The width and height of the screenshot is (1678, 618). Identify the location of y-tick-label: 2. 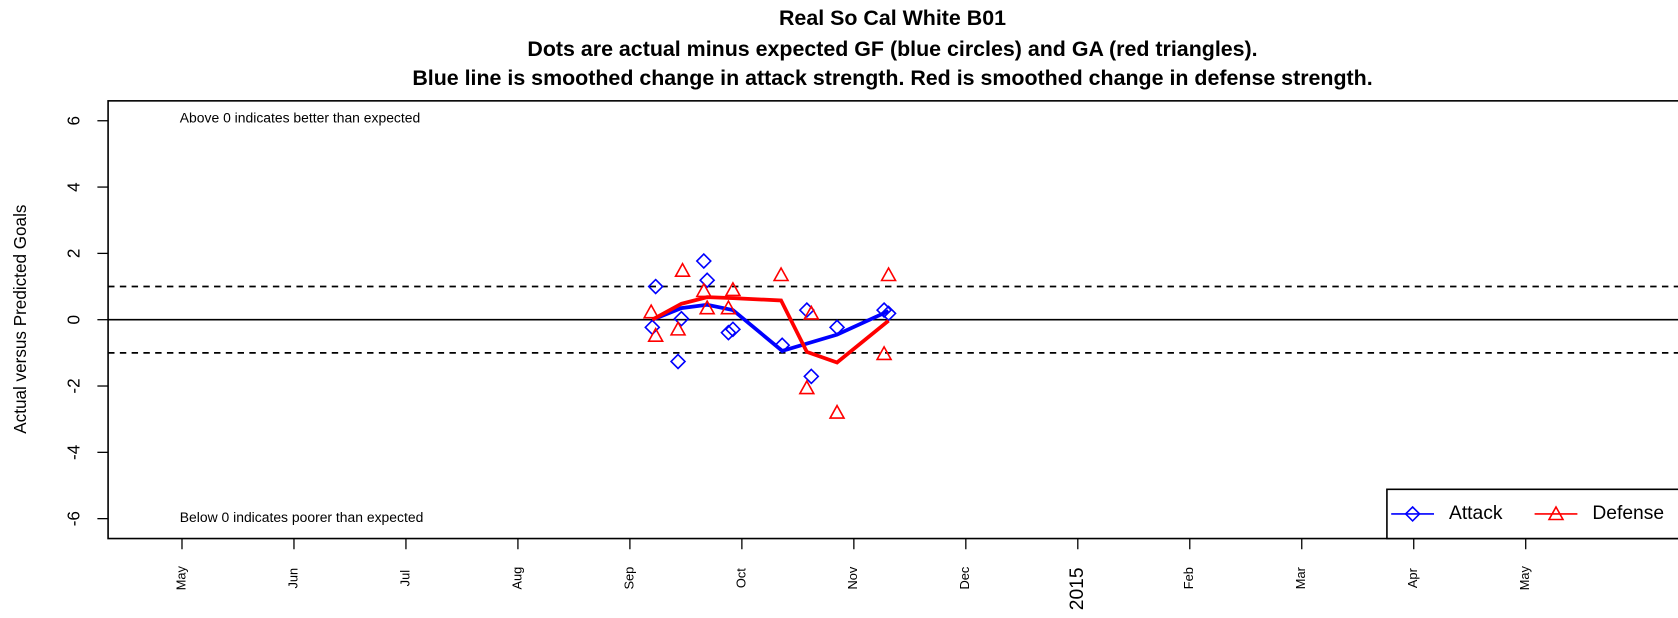
(73, 254).